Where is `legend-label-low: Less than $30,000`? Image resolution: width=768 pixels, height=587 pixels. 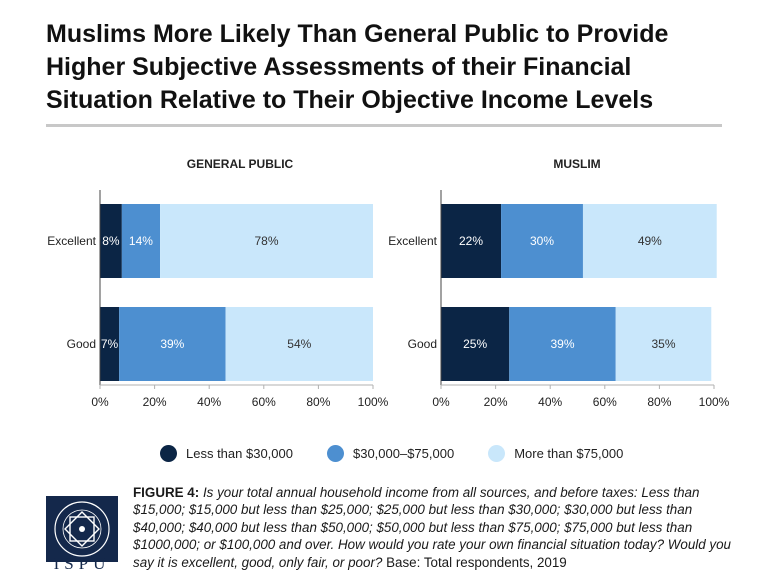 legend-label-low: Less than $30,000 is located at coordinates (239, 453).